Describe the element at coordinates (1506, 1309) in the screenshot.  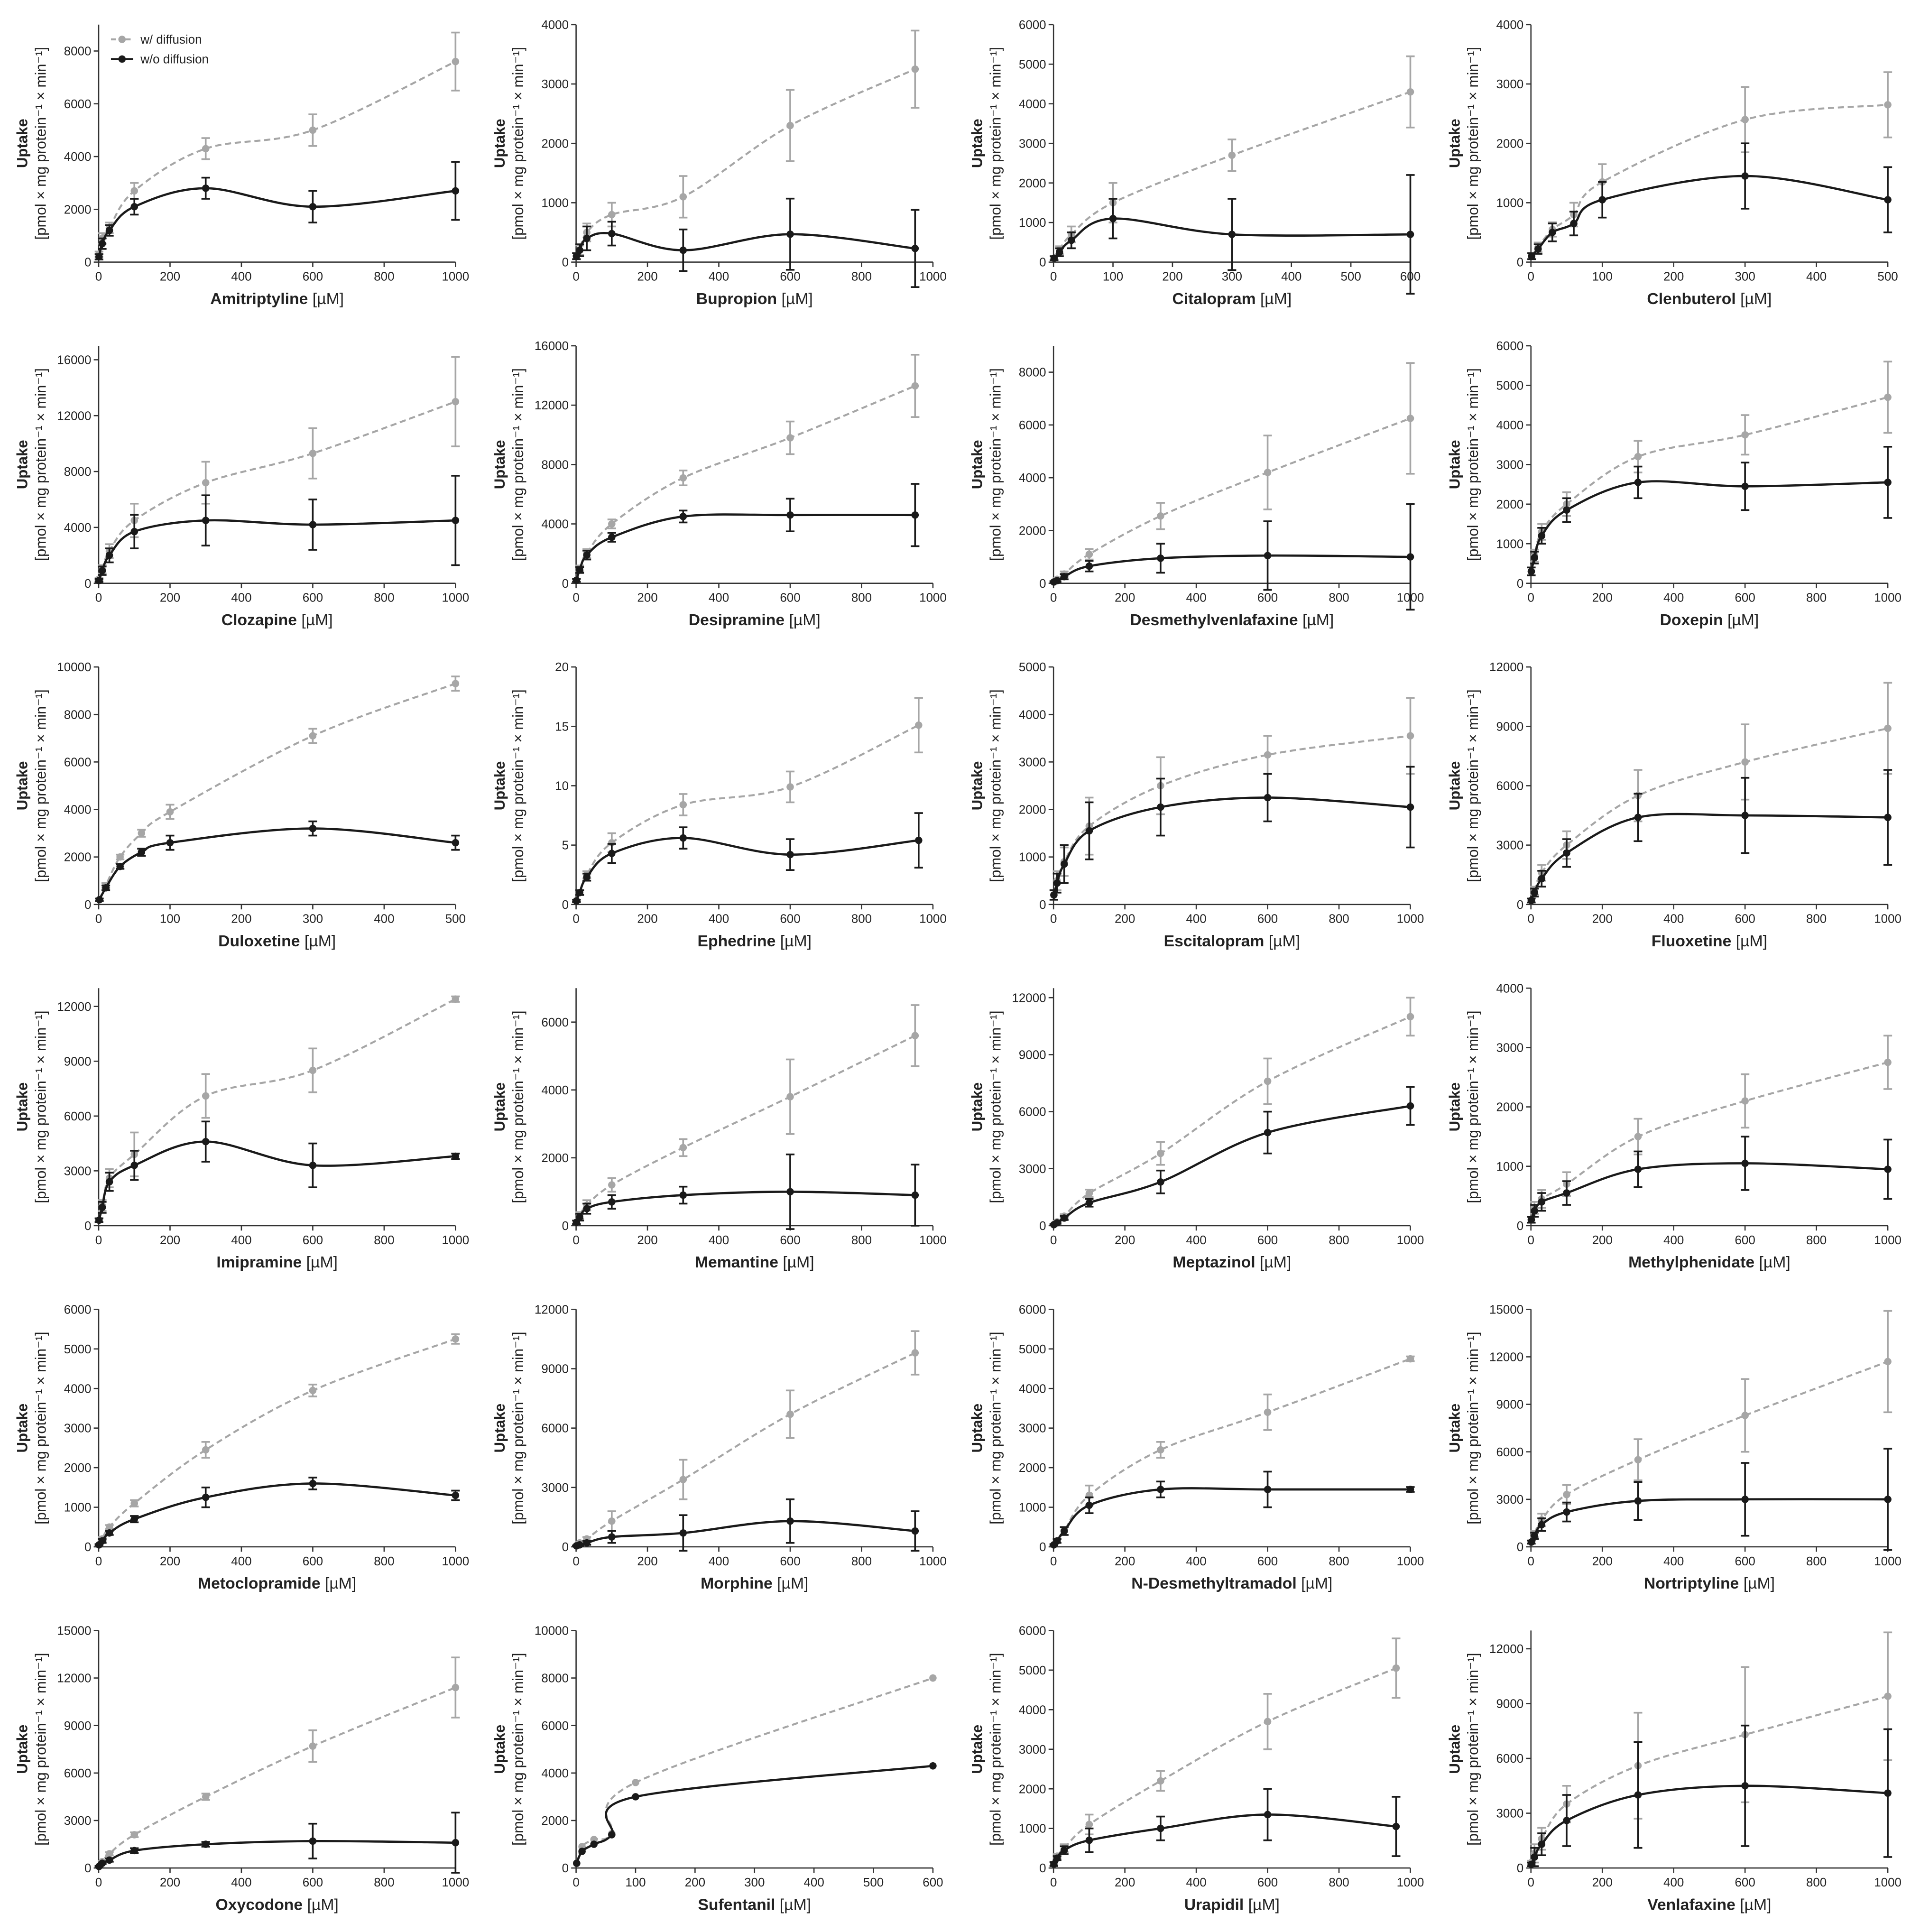
I see `y-tick-label: 15000` at that location.